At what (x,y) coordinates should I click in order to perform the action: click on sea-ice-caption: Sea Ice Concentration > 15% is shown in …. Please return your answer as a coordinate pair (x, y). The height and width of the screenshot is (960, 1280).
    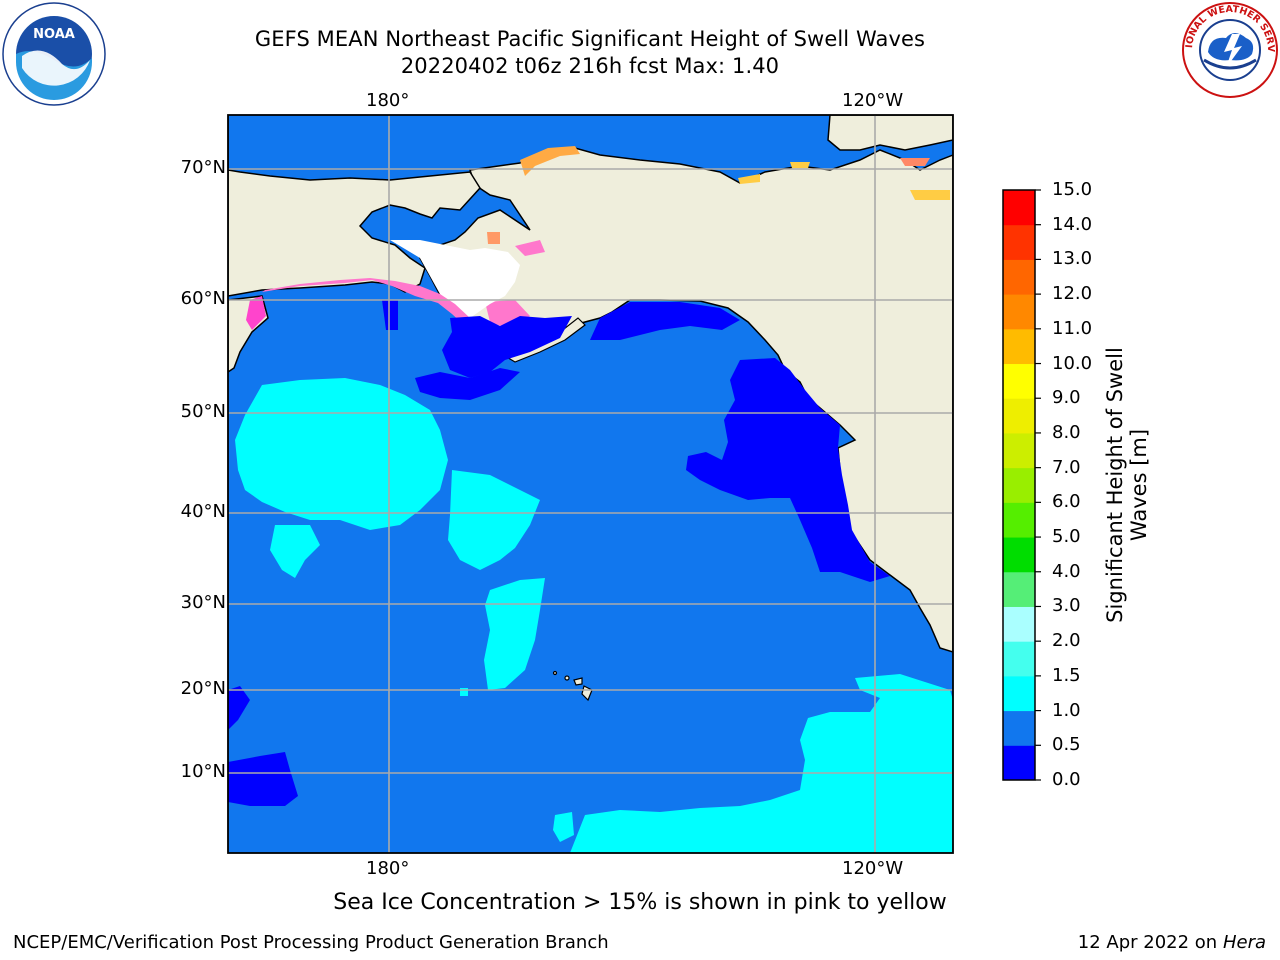
    Looking at the image, I should click on (640, 902).